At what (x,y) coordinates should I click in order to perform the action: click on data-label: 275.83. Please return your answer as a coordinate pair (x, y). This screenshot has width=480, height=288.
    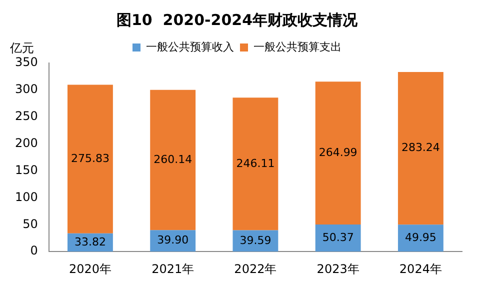
    Looking at the image, I should click on (90, 158).